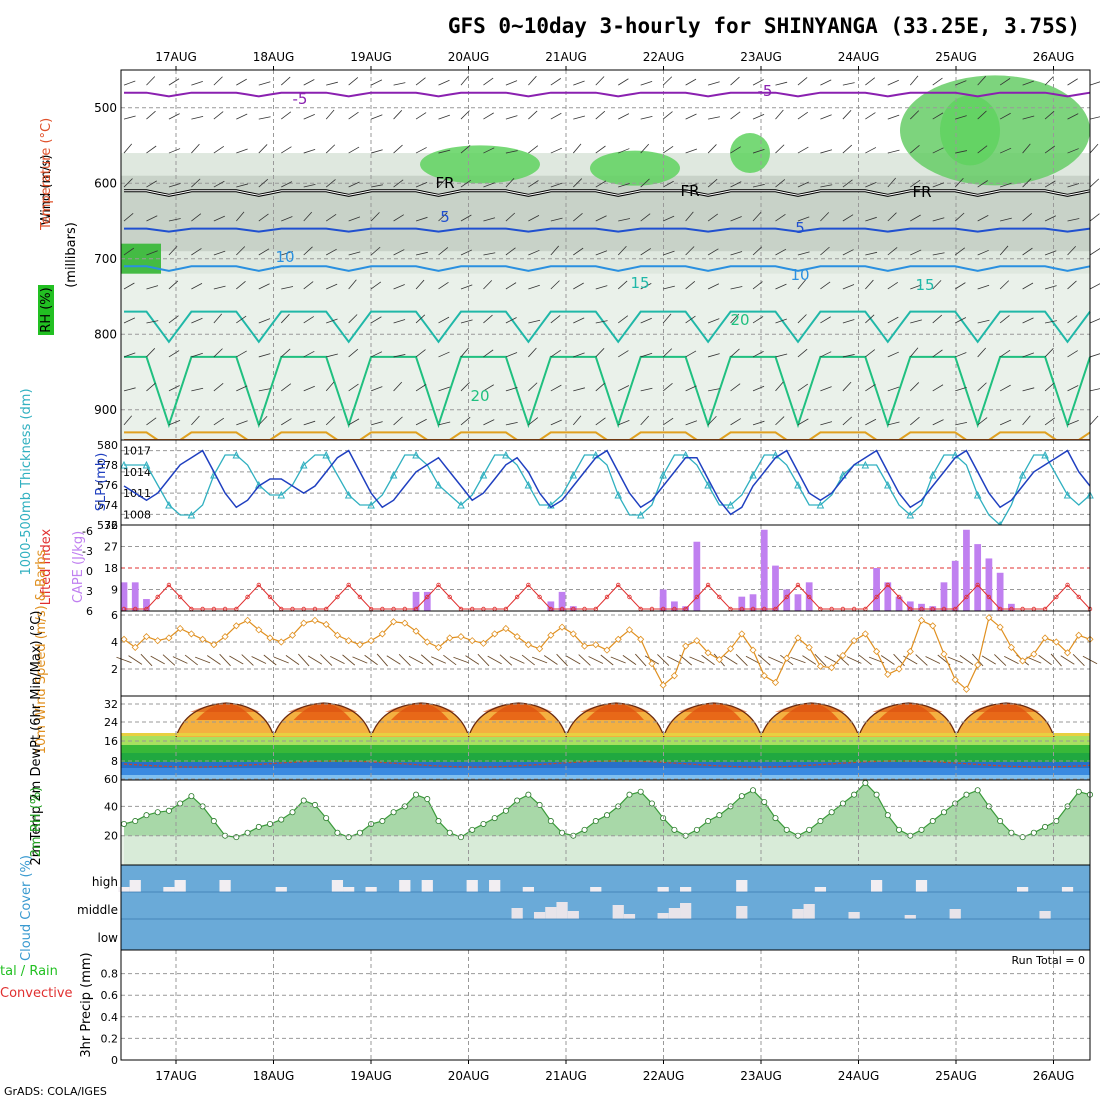  I want to click on precip-ytick: 0.2, so click(110, 1038).